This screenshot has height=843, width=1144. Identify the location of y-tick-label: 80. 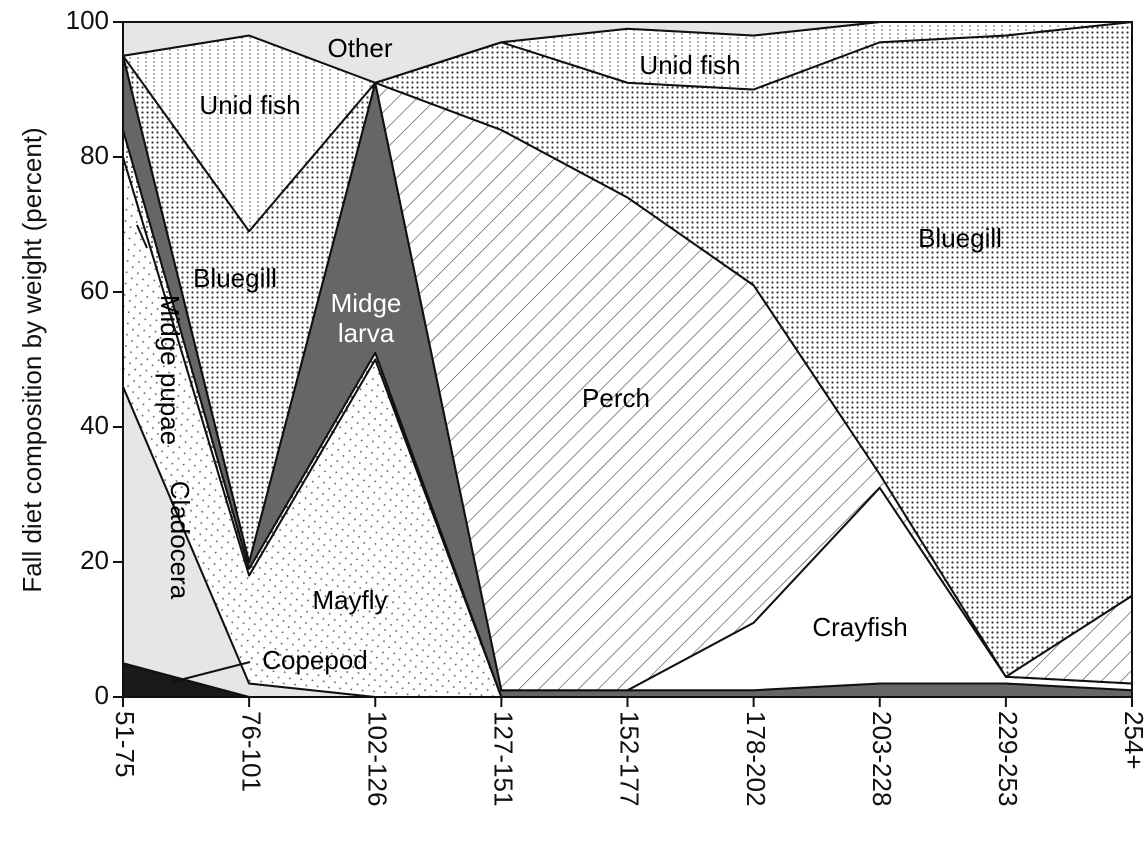
(94, 155).